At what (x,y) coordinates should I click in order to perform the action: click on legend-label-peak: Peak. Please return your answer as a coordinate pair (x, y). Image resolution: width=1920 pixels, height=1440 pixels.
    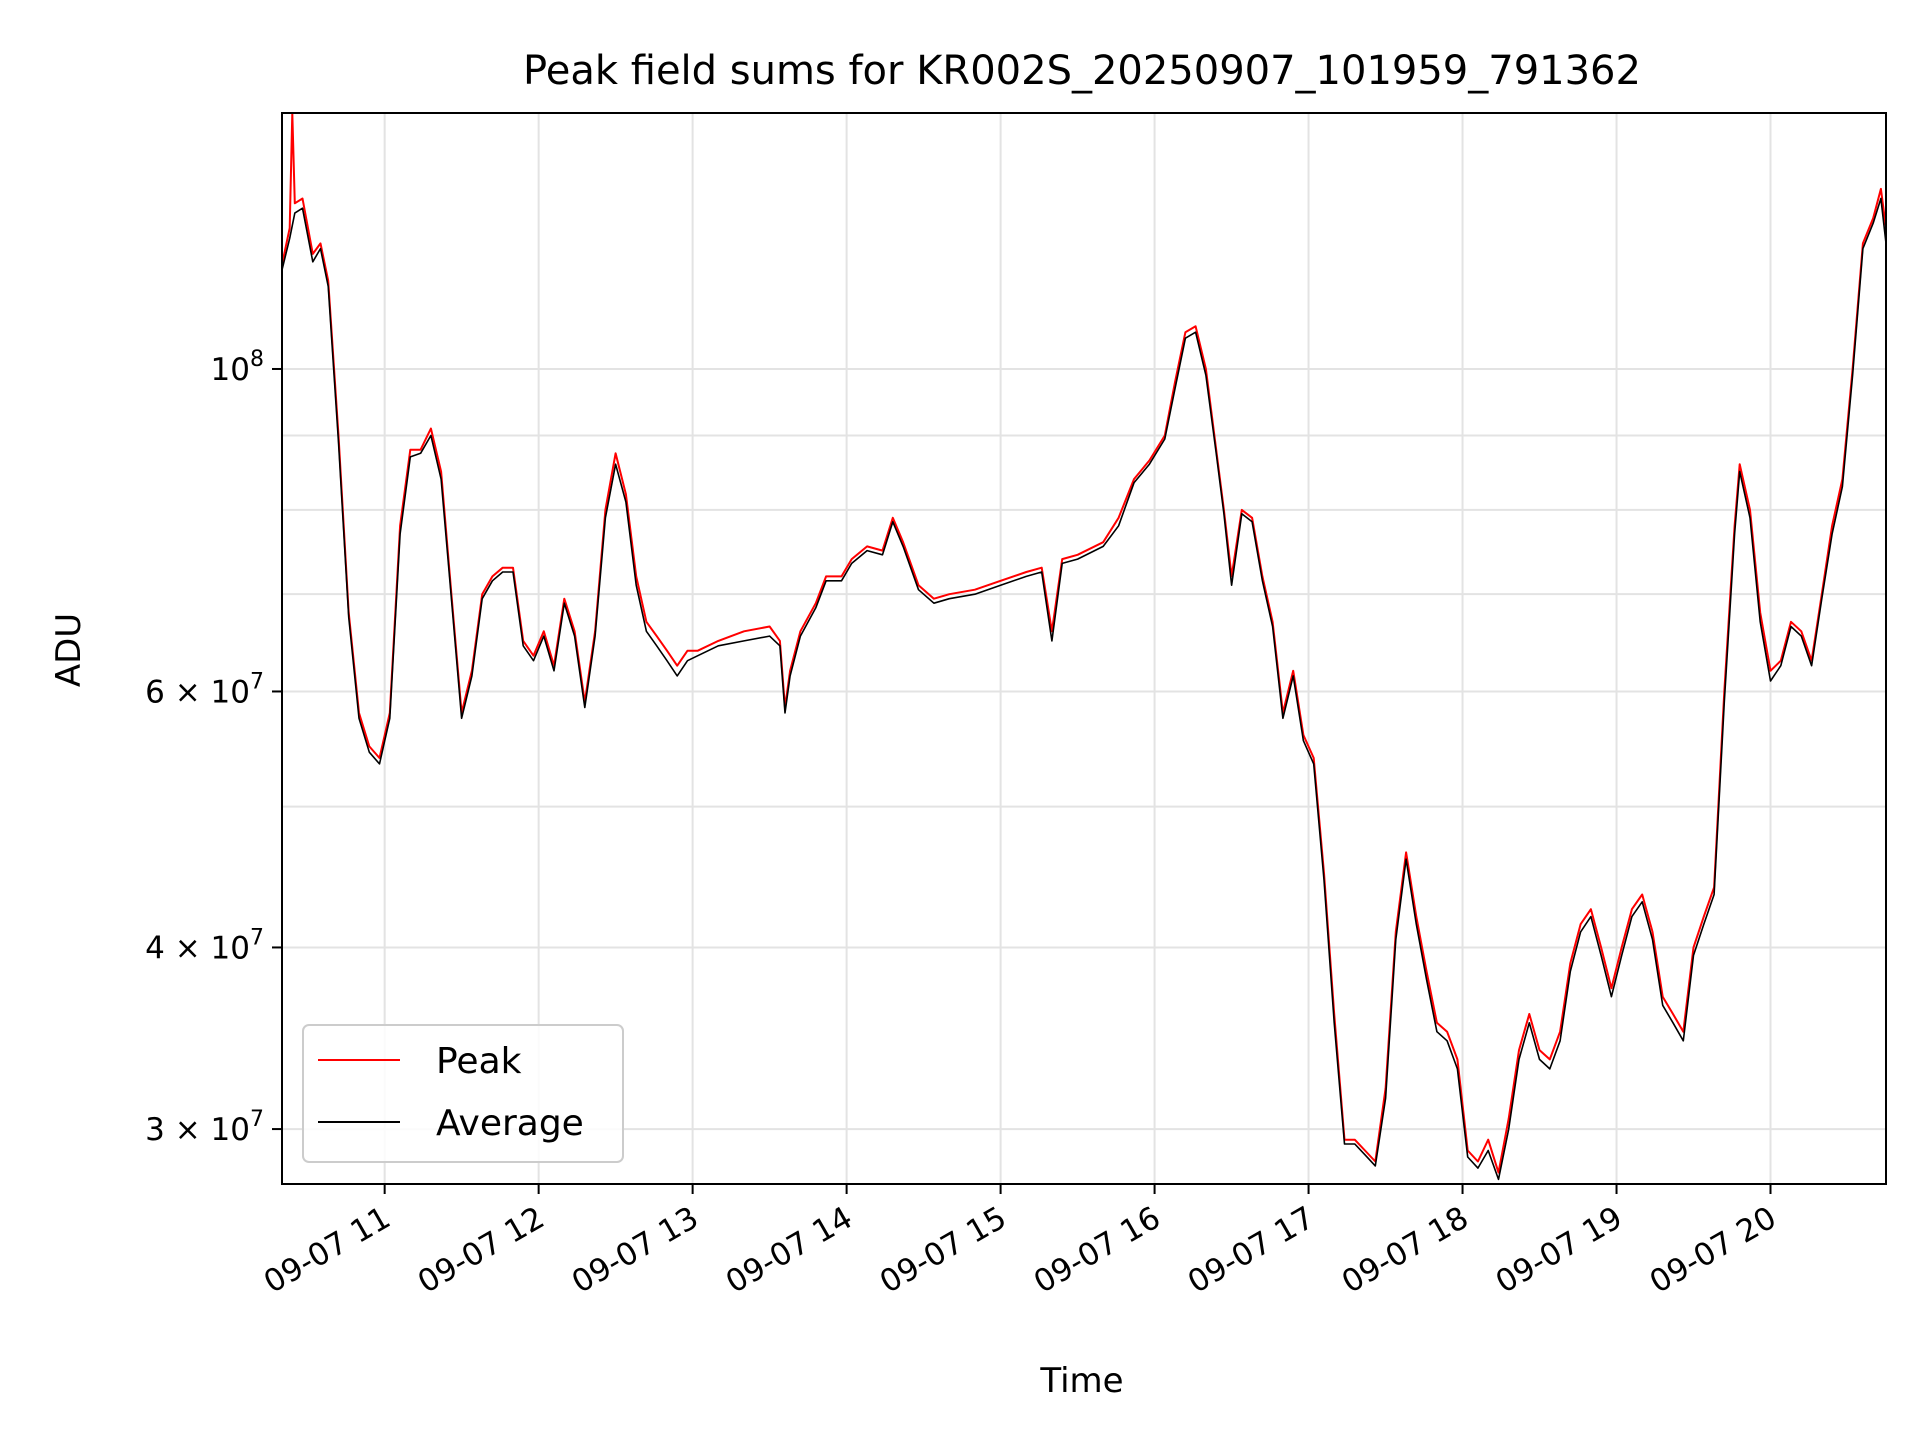
    Looking at the image, I should click on (479, 1061).